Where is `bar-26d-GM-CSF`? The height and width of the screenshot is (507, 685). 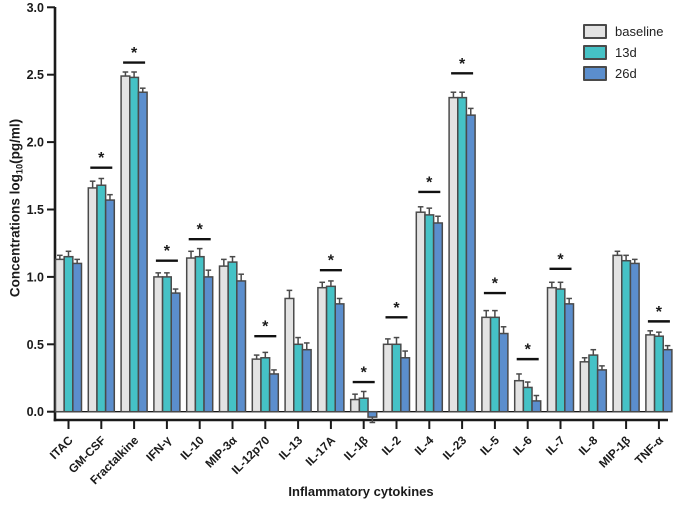
bar-26d-GM-CSF is located at coordinates (110, 306).